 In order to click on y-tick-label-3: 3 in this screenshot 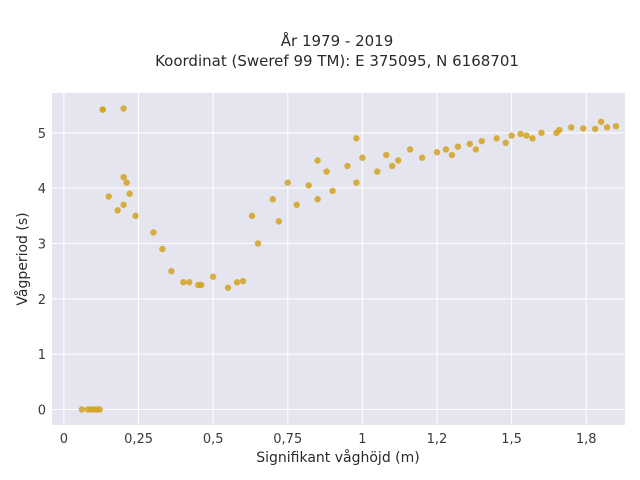, I will do `click(42, 245)`.